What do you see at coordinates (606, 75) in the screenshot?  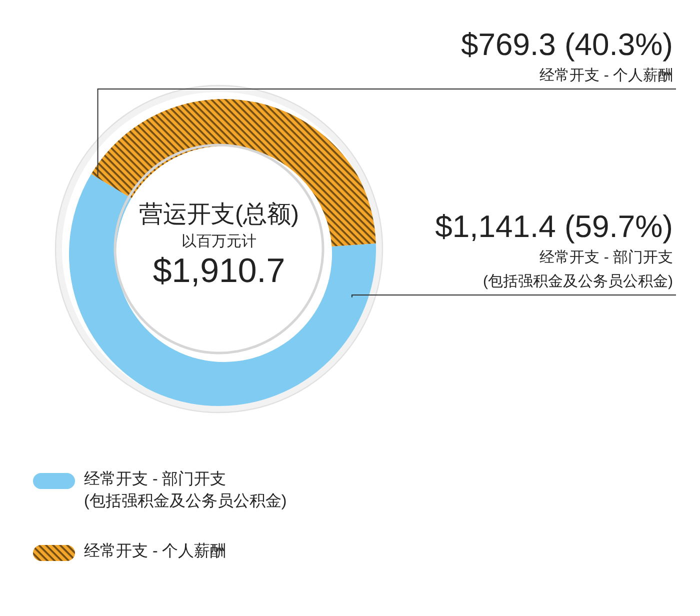 I see `slice-label: 经常开支 - 个人薪酬` at bounding box center [606, 75].